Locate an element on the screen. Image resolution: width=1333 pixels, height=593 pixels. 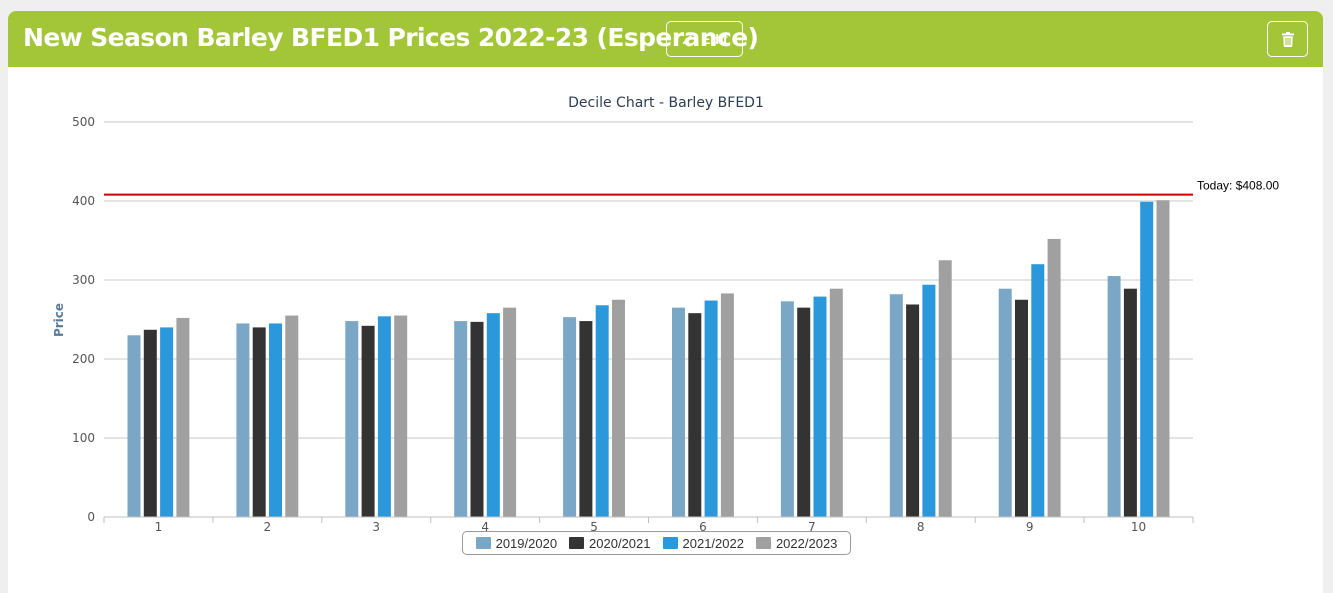
x-tick-label: 3 is located at coordinates (376, 527).